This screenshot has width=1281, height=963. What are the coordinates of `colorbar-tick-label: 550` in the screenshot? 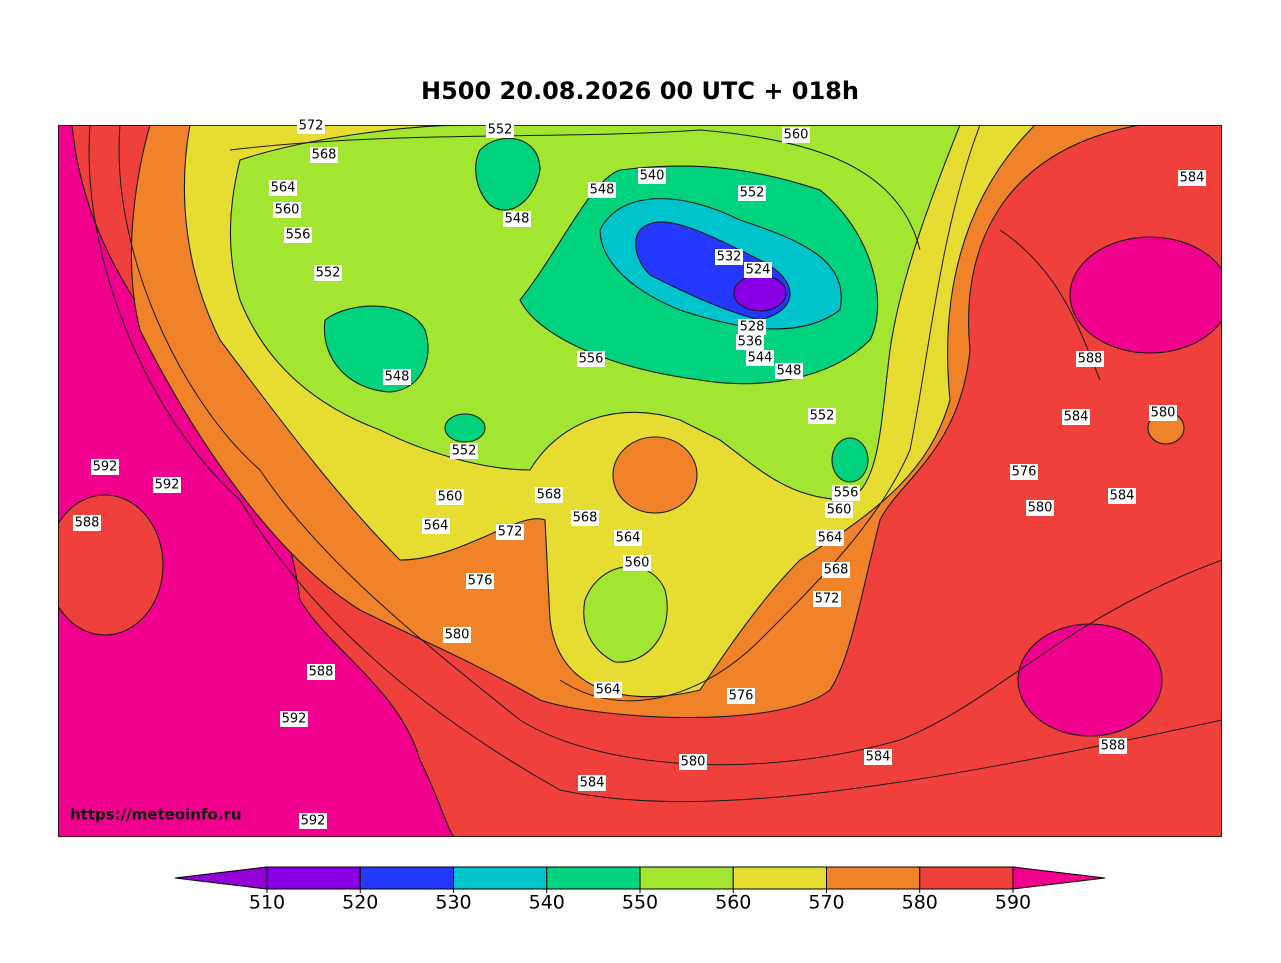 It's located at (640, 903).